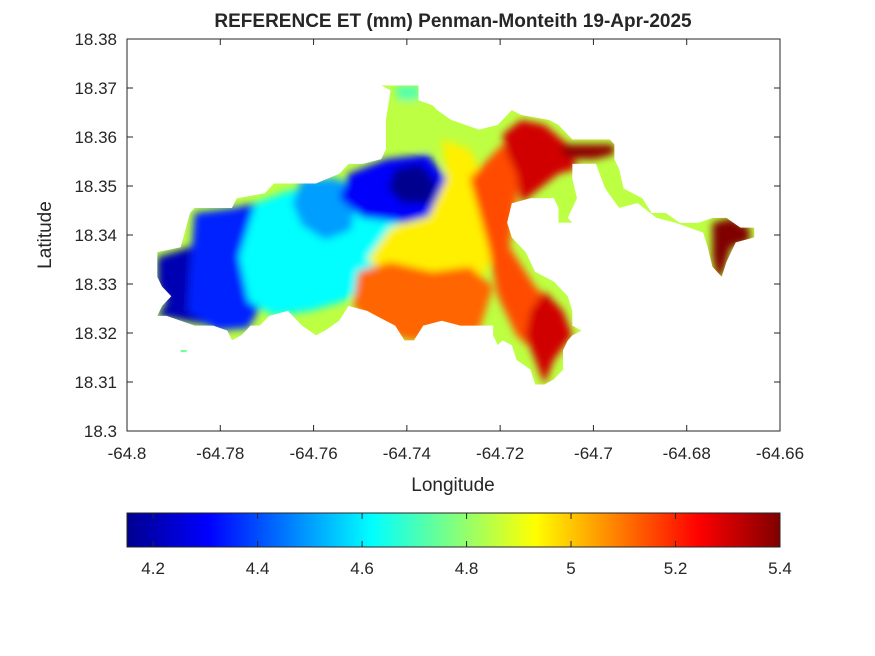  What do you see at coordinates (95, 235) in the screenshot?
I see `y-tick-label: 18.34` at bounding box center [95, 235].